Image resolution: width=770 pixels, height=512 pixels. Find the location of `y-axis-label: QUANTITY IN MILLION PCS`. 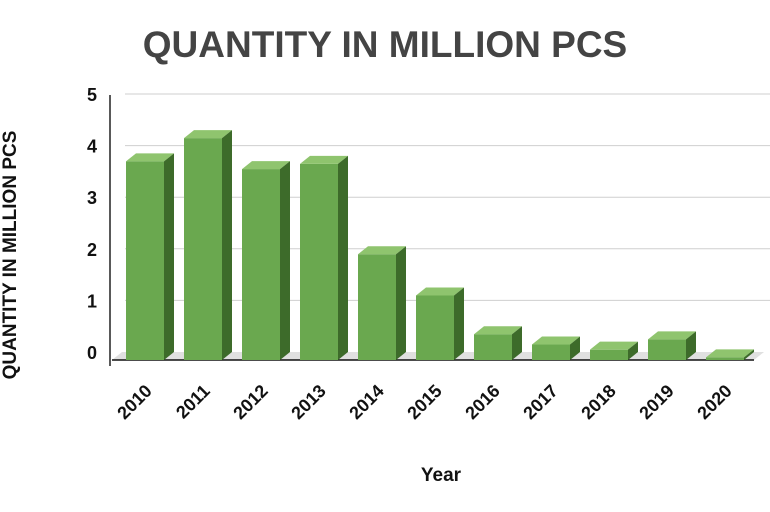

y-axis-label: QUANTITY IN MILLION PCS is located at coordinates (10, 255).